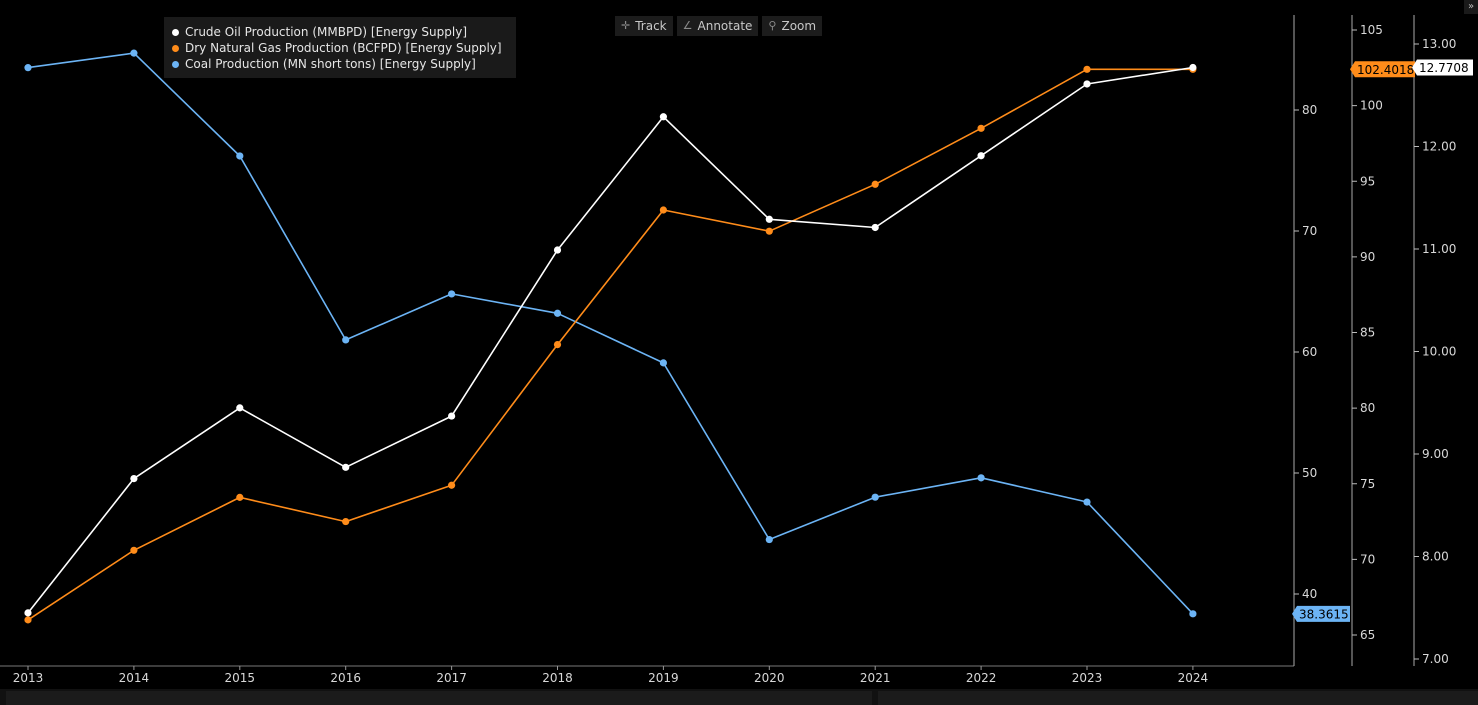  Describe the element at coordinates (240, 678) in the screenshot. I see `x-tick-label: 2015` at that location.